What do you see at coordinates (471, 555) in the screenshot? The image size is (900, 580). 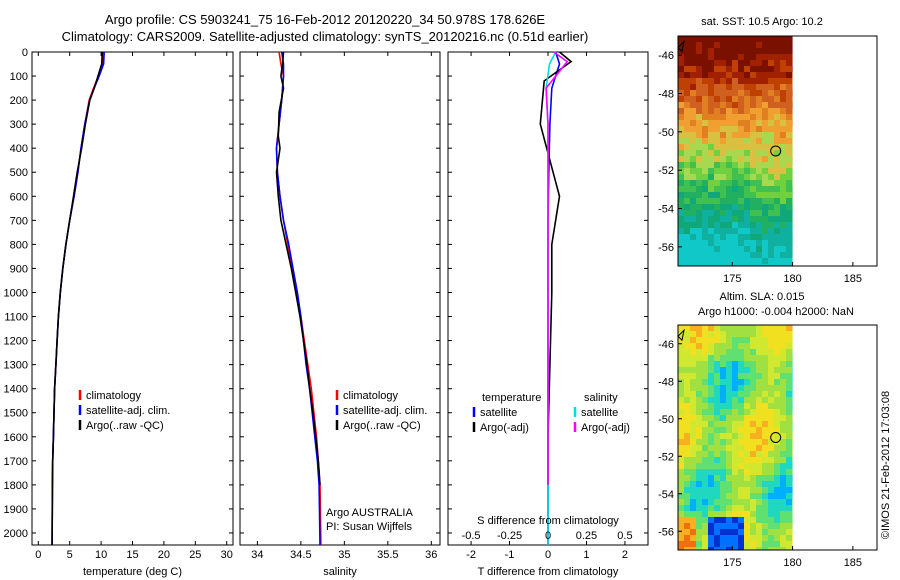 I see `difference-xtick-label: -2` at bounding box center [471, 555].